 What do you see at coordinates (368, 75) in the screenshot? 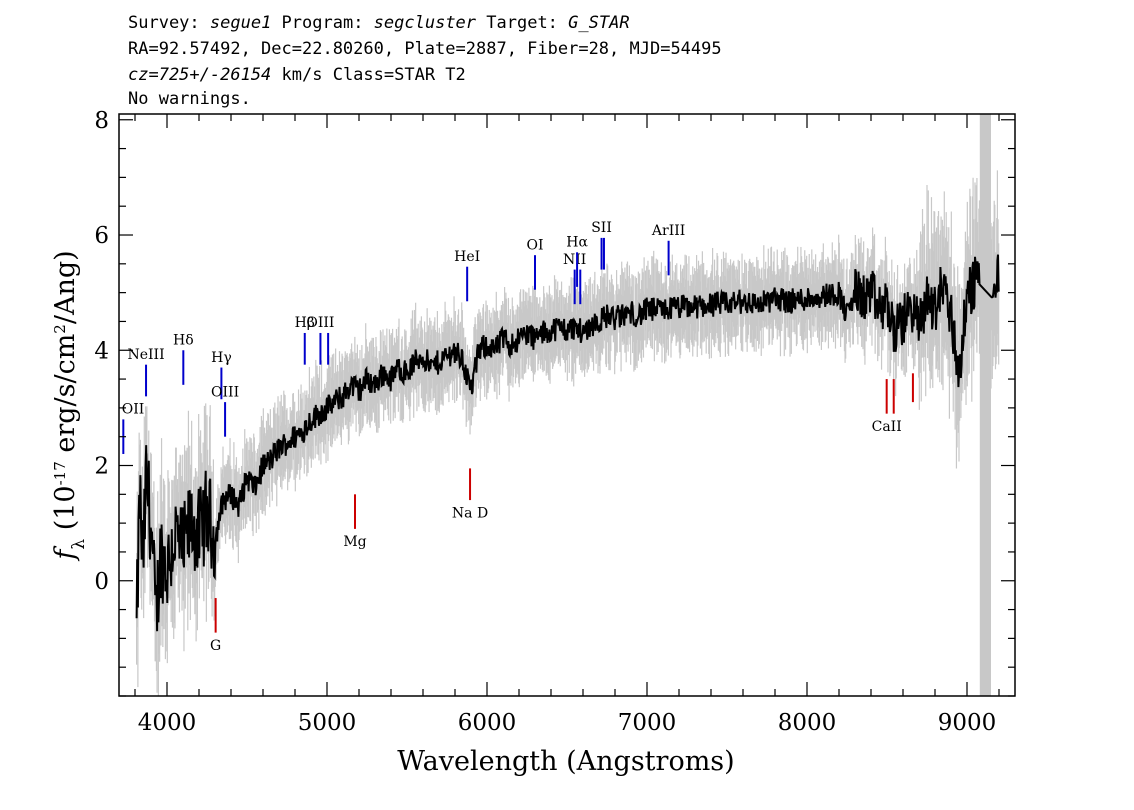
I see `header-run: km/s Class=STAR T2` at bounding box center [368, 75].